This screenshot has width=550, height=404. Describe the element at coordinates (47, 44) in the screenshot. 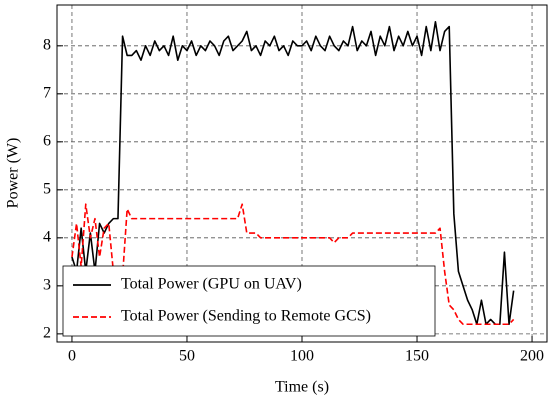

I see `y-tick-label: 8` at that location.